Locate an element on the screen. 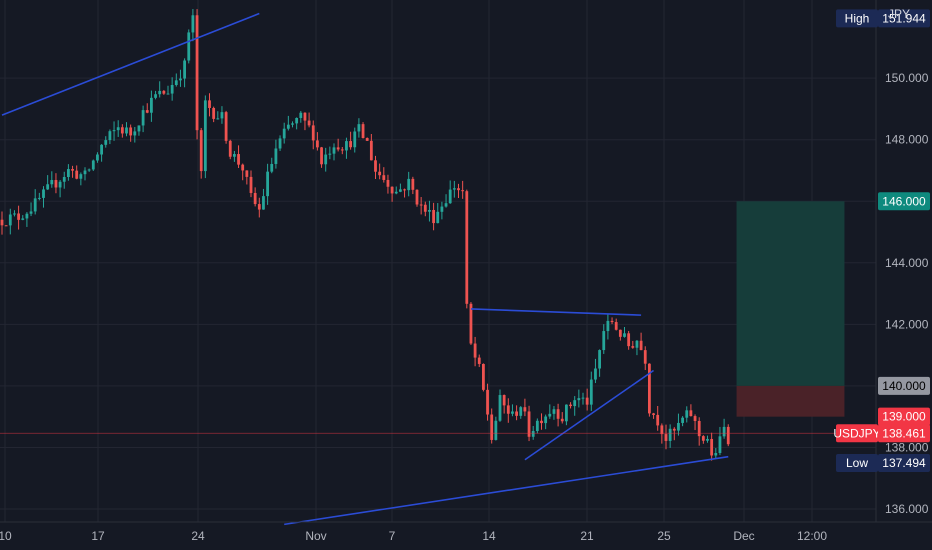 The width and height of the screenshot is (932, 550). y-tick-label: 142.000 is located at coordinates (907, 324).